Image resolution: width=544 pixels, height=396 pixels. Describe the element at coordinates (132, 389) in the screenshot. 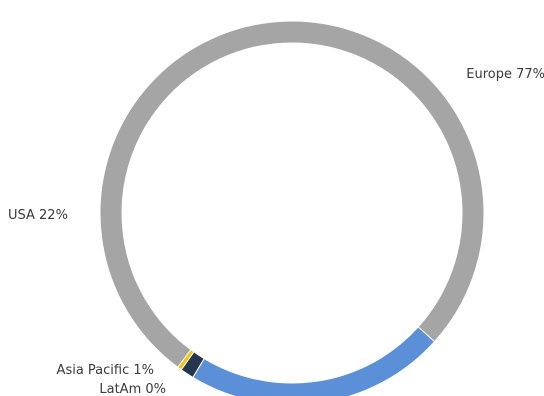

I see `data-label-latam: LatAm 0%` at that location.